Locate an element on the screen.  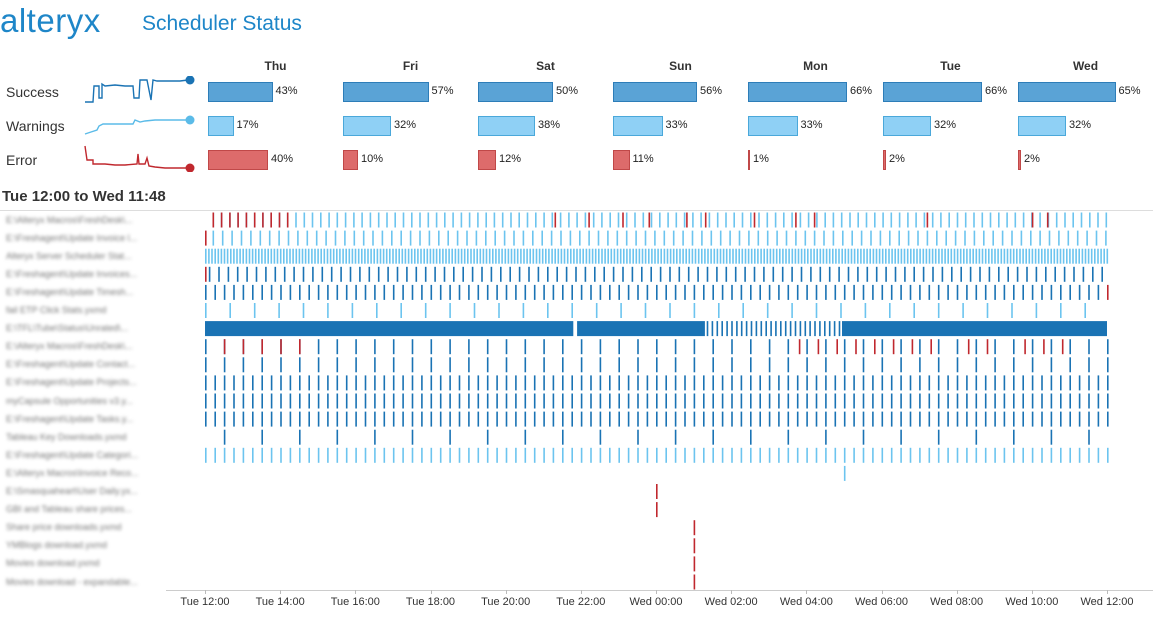
run-block-success is located at coordinates (389, 329).